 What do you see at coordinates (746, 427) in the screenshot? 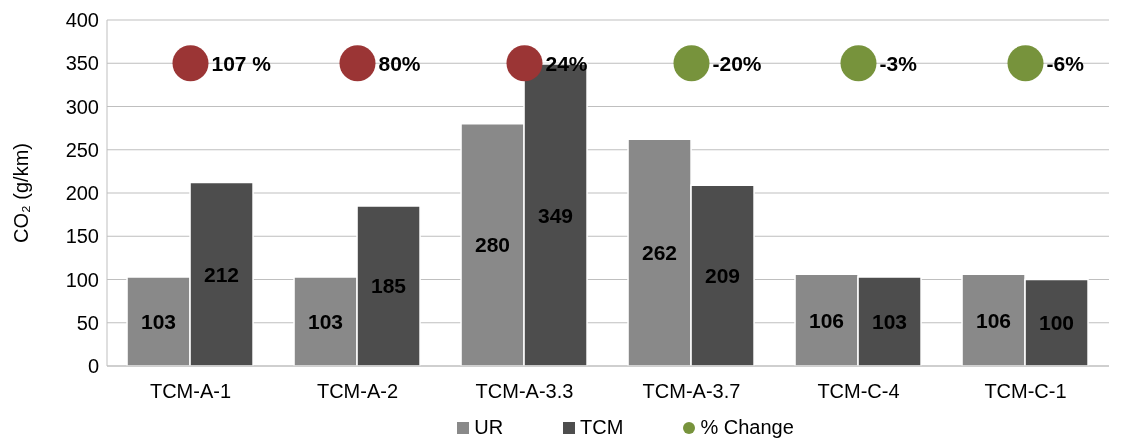
I see `legend-label: % Change` at bounding box center [746, 427].